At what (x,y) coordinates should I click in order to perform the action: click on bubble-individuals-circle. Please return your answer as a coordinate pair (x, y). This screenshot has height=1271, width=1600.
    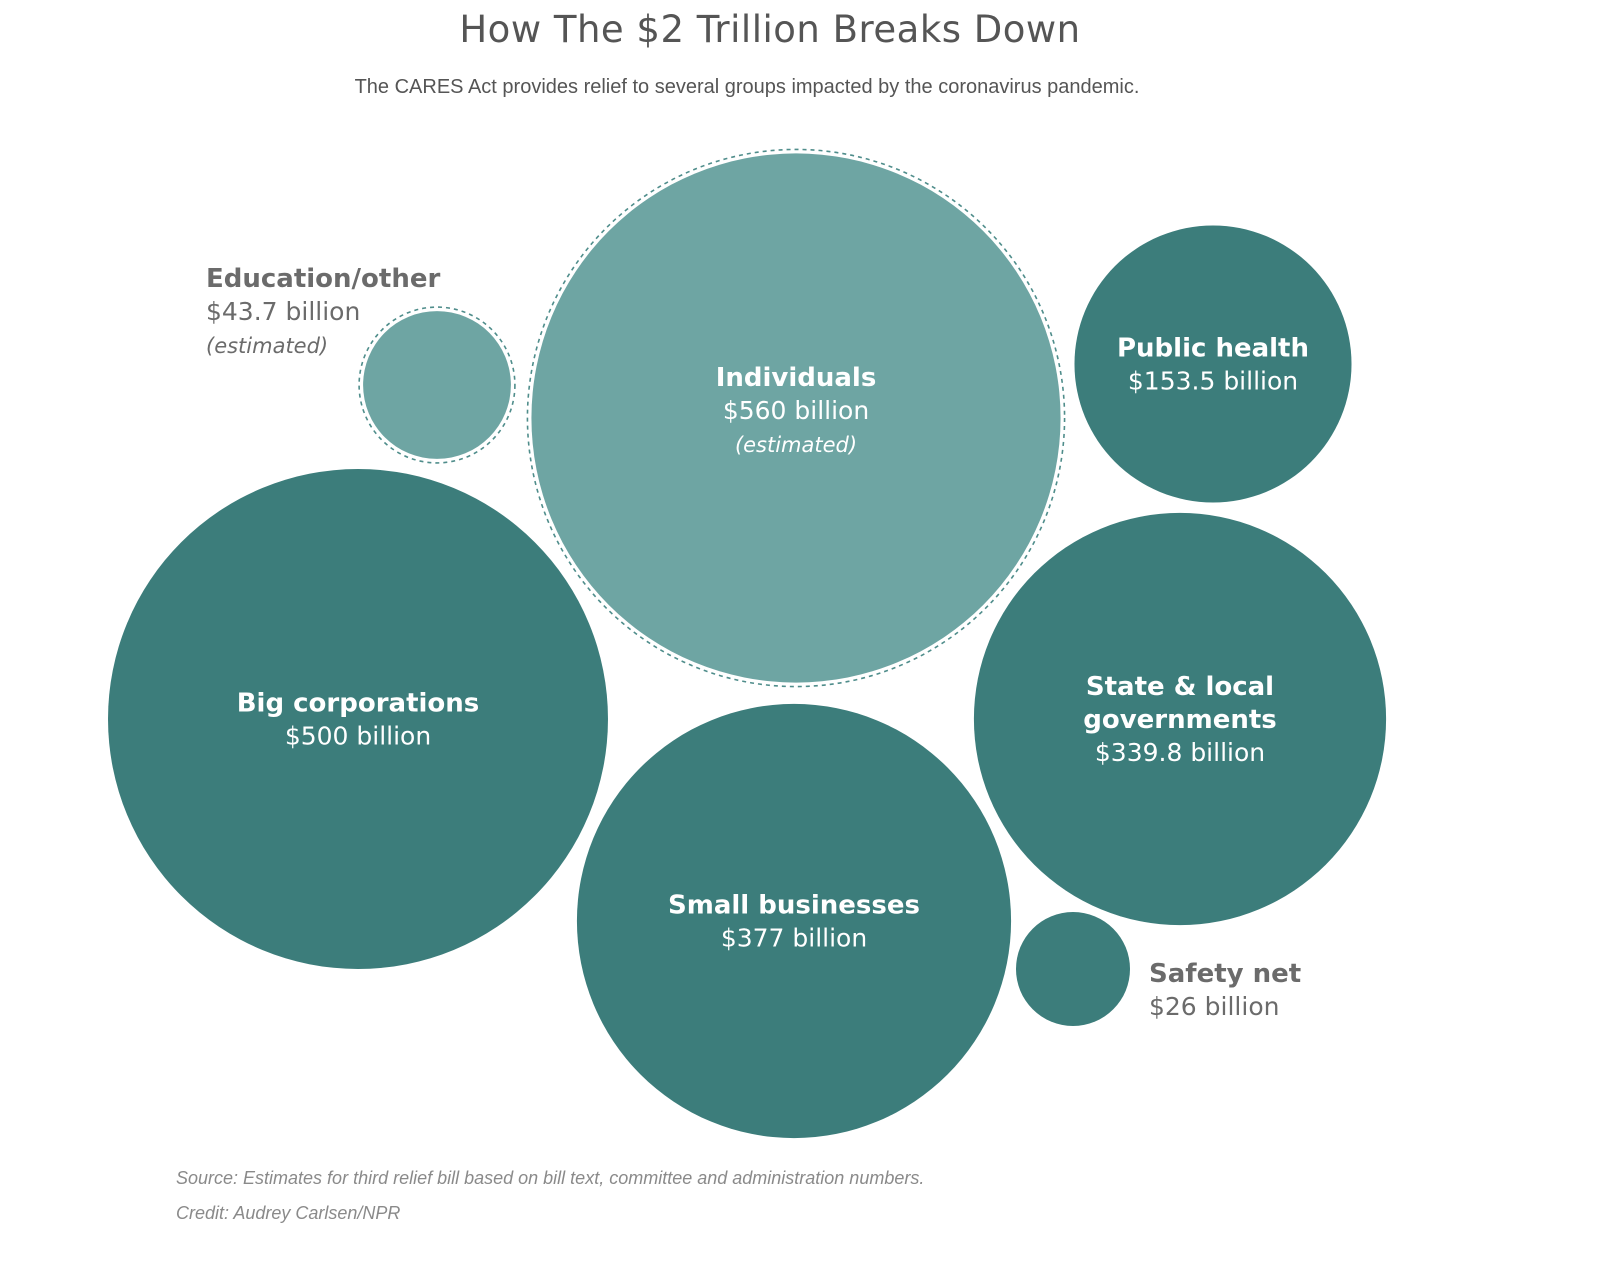
    Looking at the image, I should click on (796, 418).